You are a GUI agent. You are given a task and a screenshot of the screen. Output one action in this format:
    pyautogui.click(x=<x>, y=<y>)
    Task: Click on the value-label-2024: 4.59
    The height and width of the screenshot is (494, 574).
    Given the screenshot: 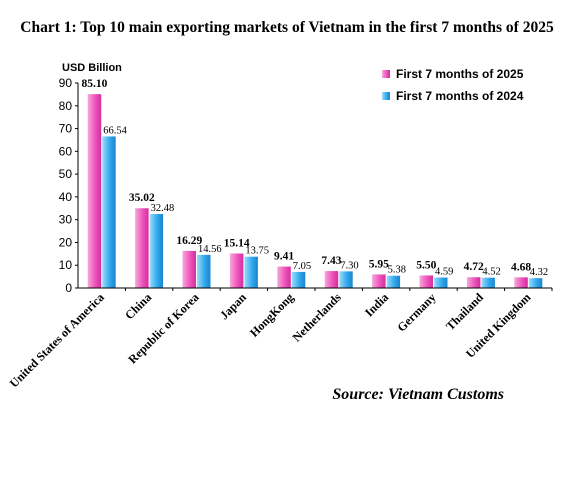 What is the action you would take?
    pyautogui.click(x=444, y=272)
    